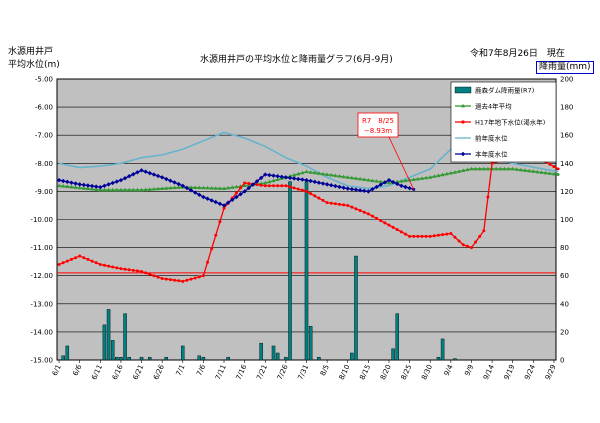 This screenshot has width=600, height=423. I want to click on annotation-box, so click(378, 125).